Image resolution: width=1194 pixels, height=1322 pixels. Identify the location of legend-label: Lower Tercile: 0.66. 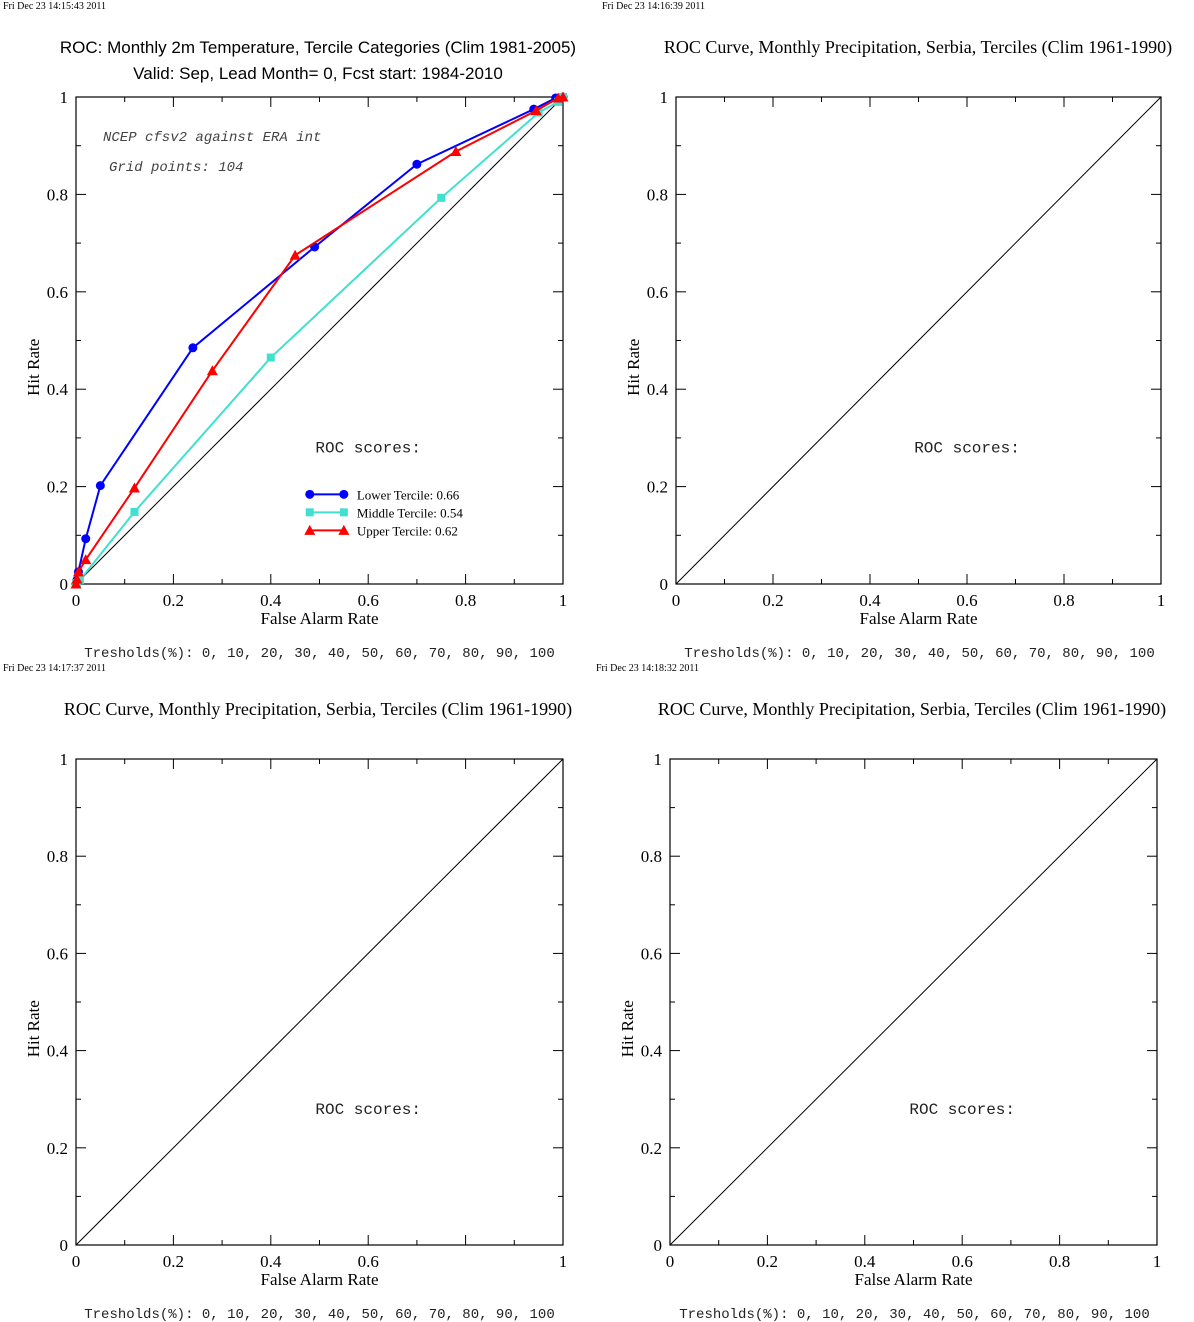
(408, 494).